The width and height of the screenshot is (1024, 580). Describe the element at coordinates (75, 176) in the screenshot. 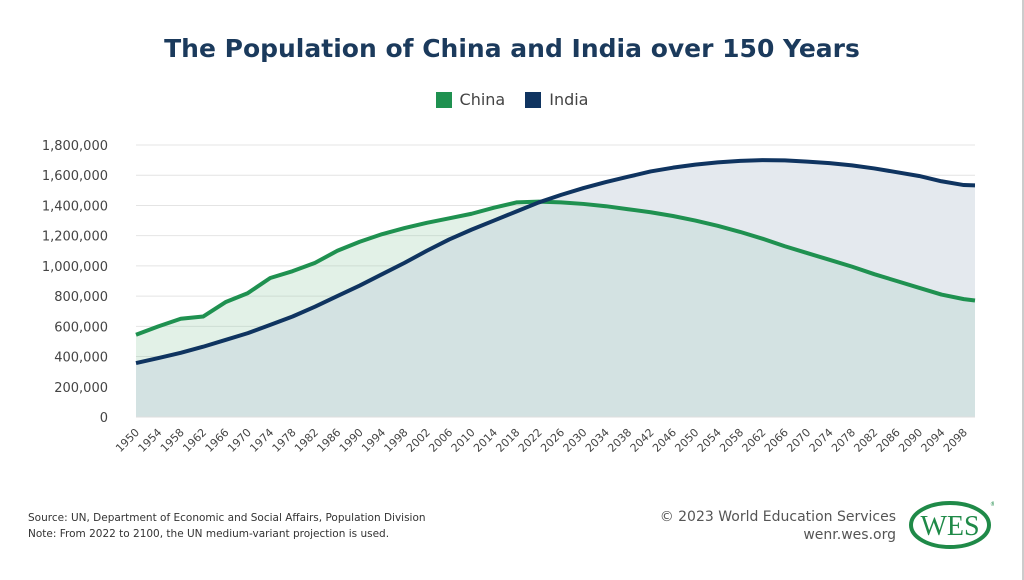

I see `y-tick-label: 1,600,000` at that location.